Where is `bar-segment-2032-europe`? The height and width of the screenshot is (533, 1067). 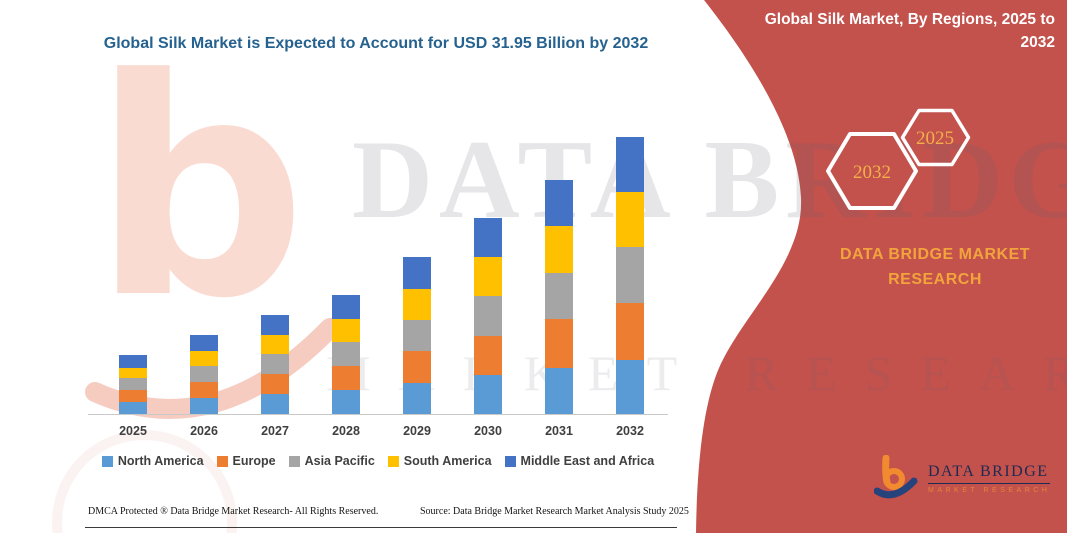 bar-segment-2032-europe is located at coordinates (630, 331).